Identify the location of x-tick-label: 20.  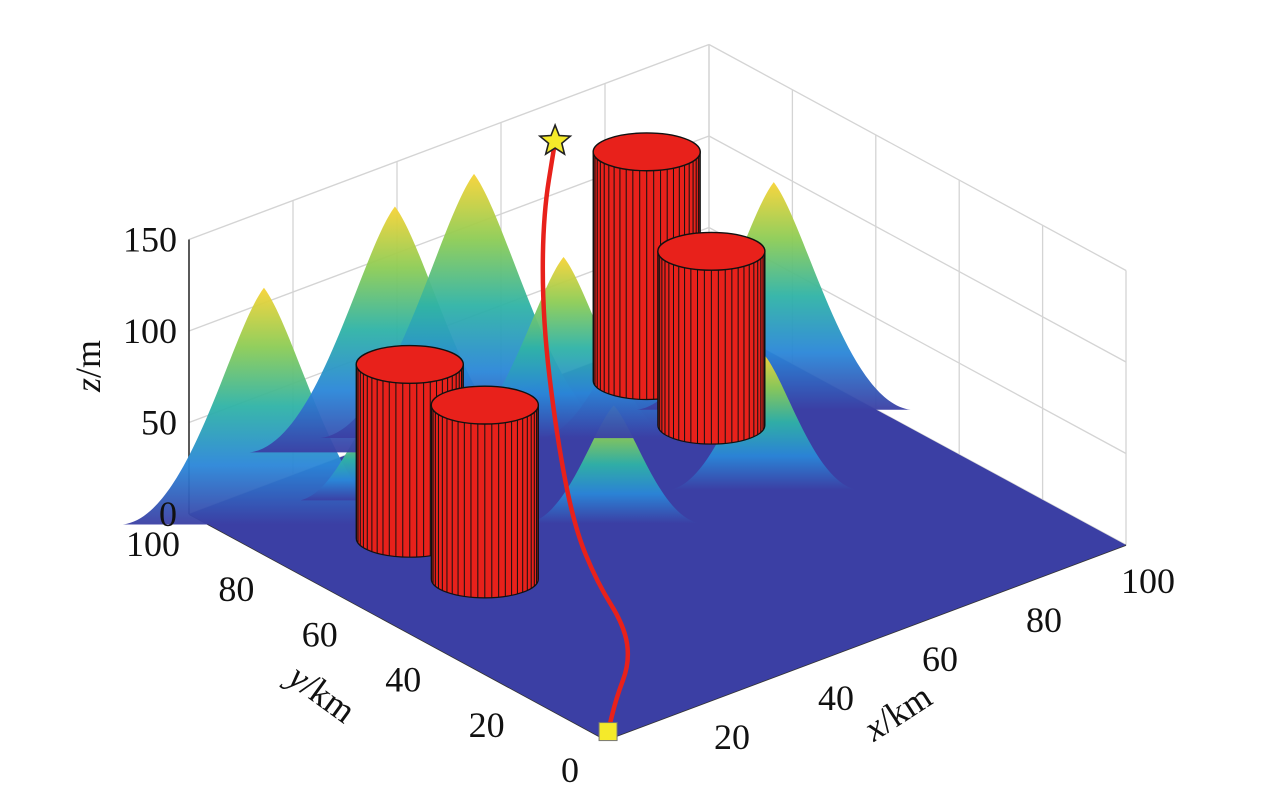
(732, 737).